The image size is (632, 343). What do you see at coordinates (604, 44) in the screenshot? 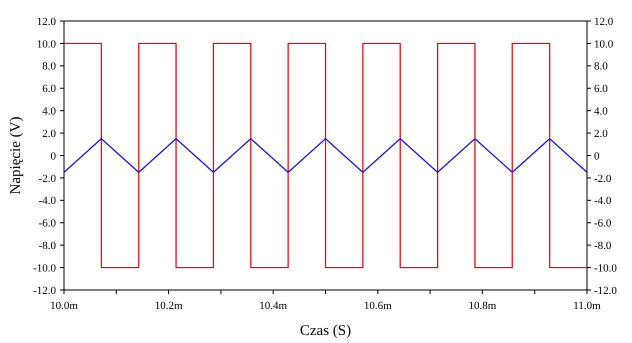
I see `y2-tick-label: 10.0` at bounding box center [604, 44].